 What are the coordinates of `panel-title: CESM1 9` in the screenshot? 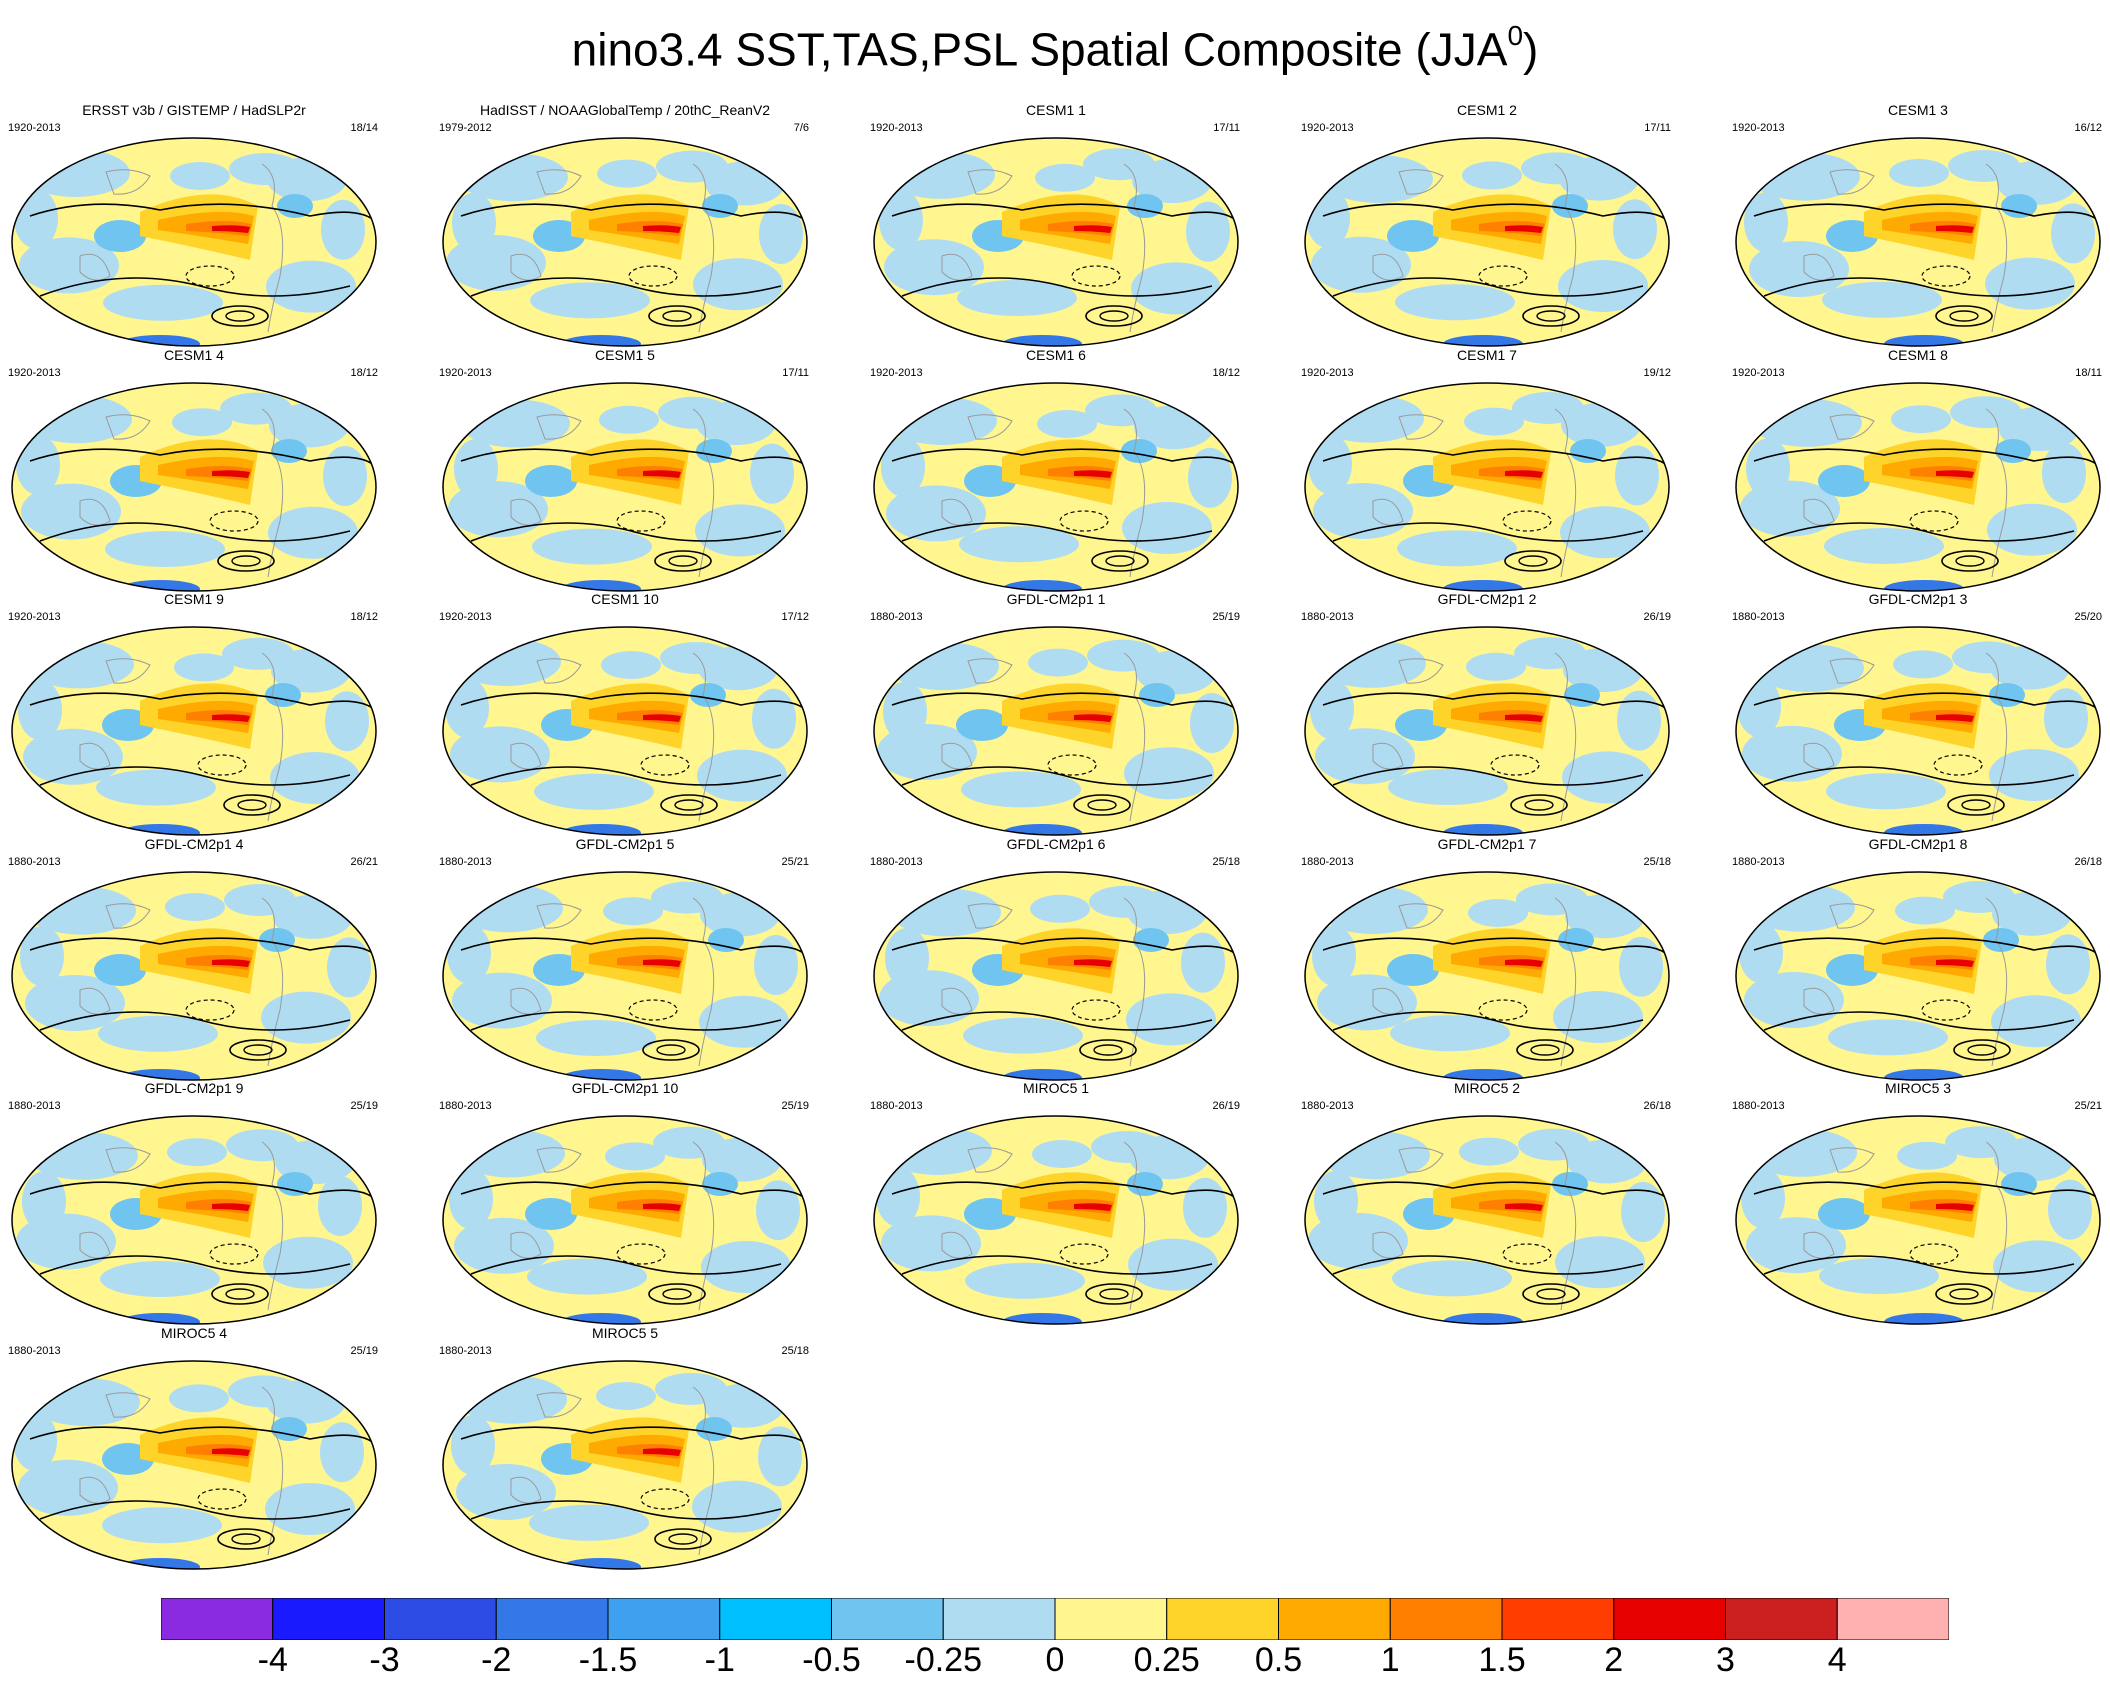 It's located at (194, 599).